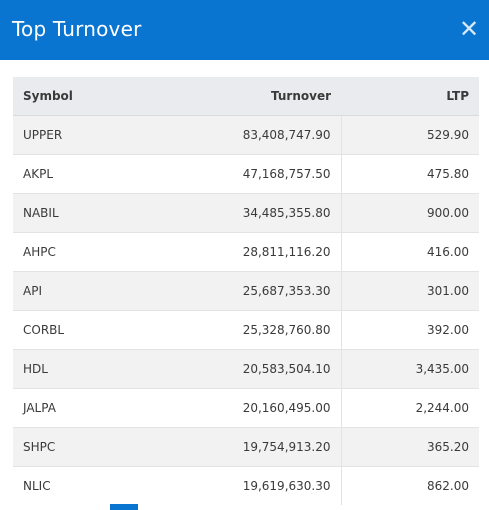 The height and width of the screenshot is (510, 489). I want to click on cell-symbol: NLIC, so click(88, 485).